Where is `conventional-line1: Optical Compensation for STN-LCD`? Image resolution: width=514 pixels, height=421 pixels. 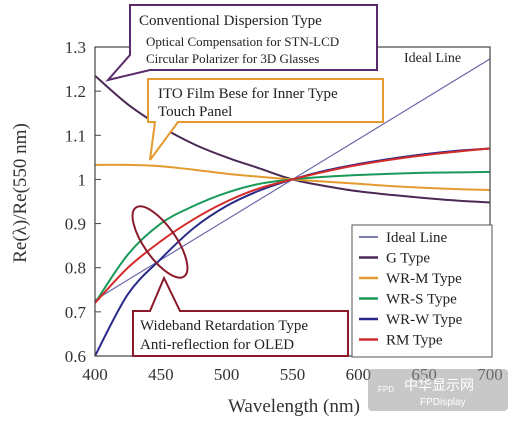 conventional-line1: Optical Compensation for STN-LCD is located at coordinates (242, 41).